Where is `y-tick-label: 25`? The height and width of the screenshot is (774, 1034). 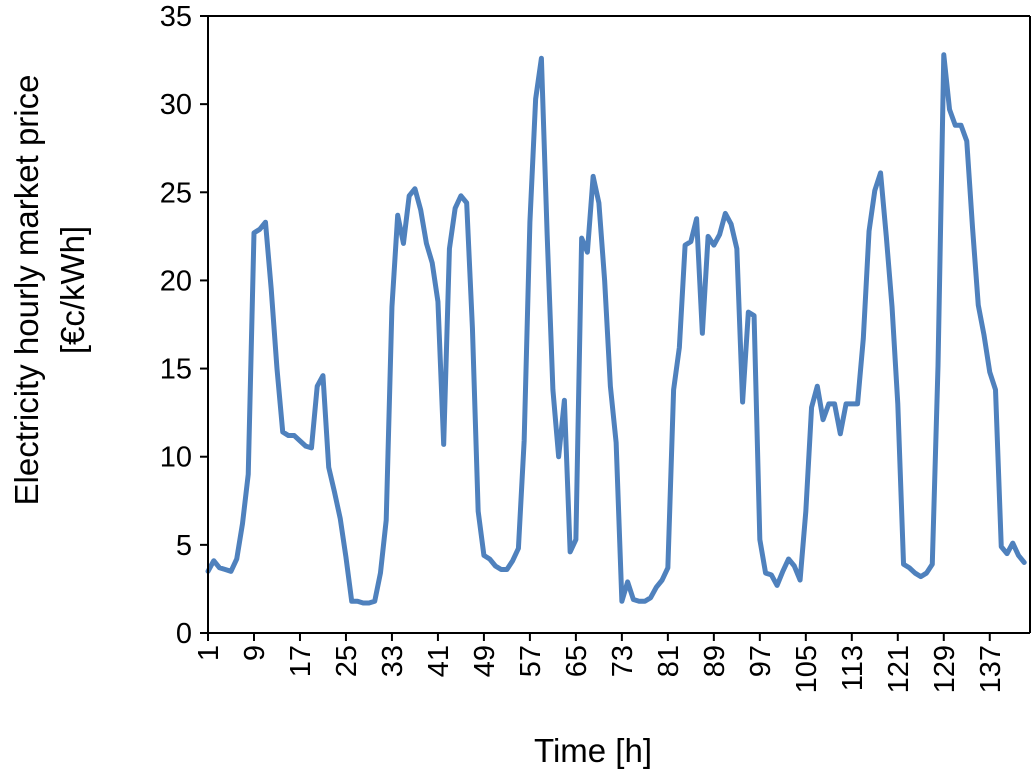 y-tick-label: 25 is located at coordinates (176, 193).